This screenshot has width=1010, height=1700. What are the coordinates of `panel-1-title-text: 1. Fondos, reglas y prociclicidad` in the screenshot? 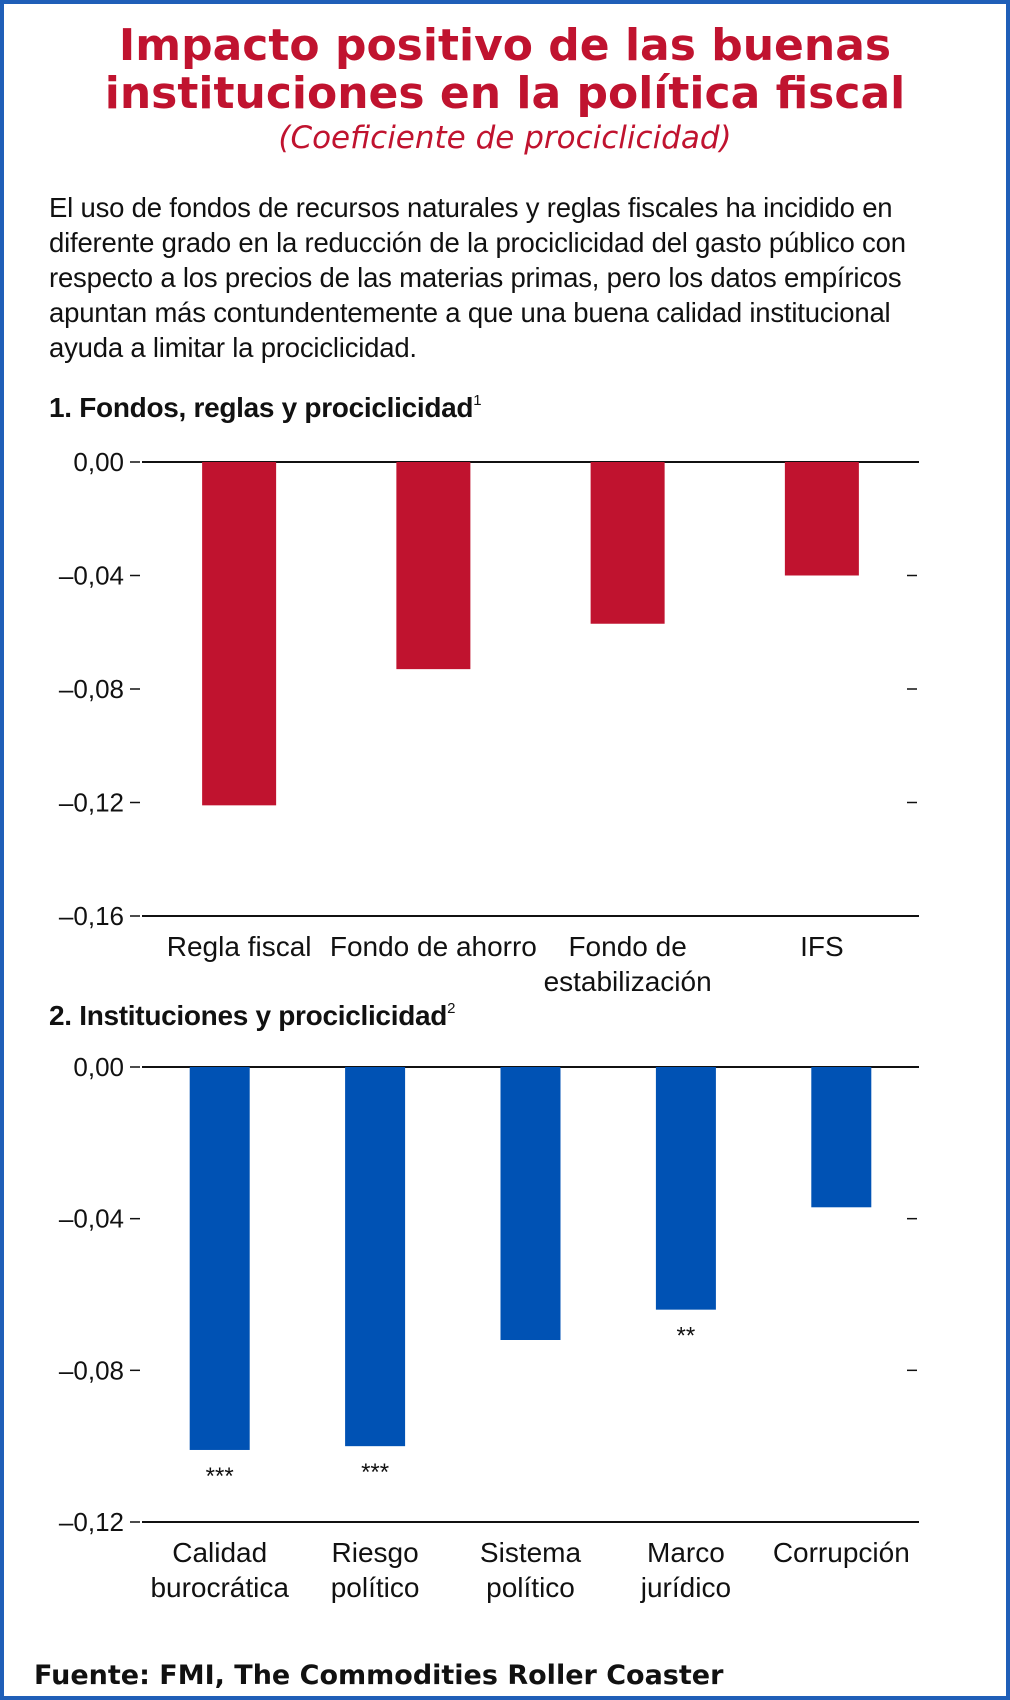 It's located at (261, 407).